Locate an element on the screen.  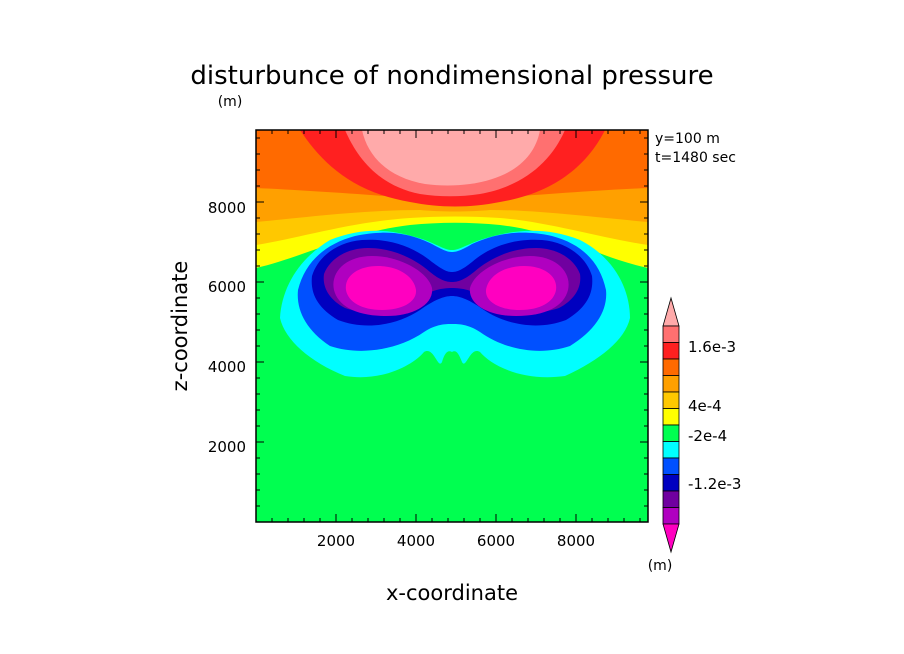
chart-title: disturbunce of nondimensional pressure is located at coordinates (451, 76).